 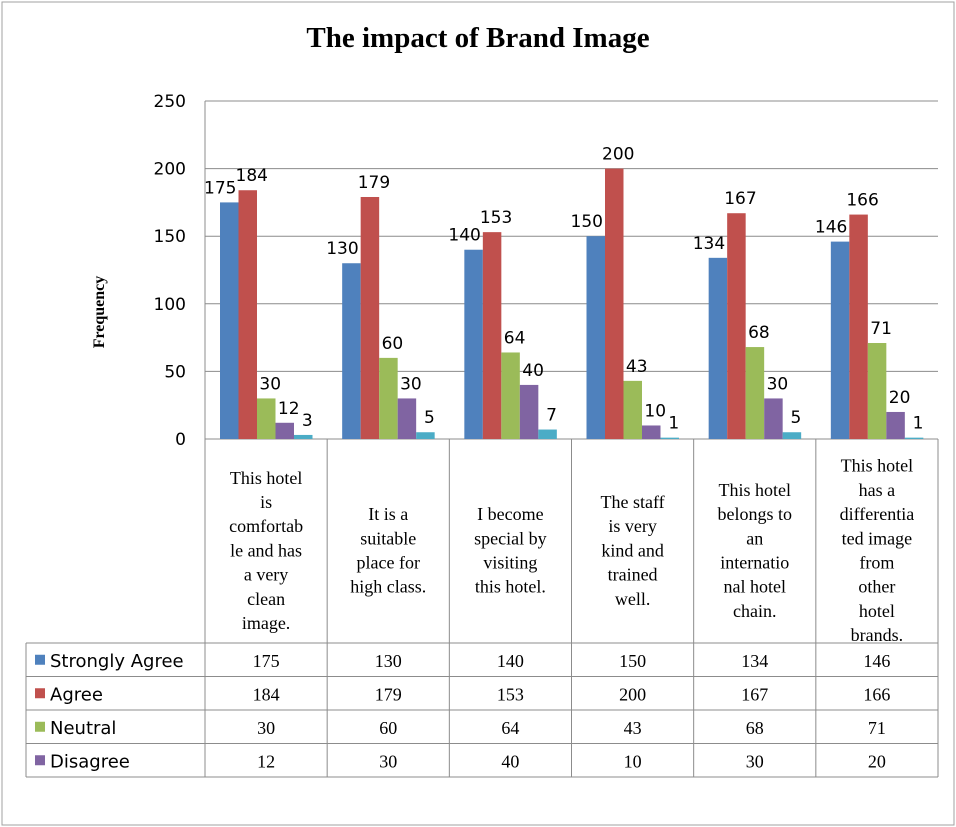 I want to click on data-label: 43, so click(x=637, y=367).